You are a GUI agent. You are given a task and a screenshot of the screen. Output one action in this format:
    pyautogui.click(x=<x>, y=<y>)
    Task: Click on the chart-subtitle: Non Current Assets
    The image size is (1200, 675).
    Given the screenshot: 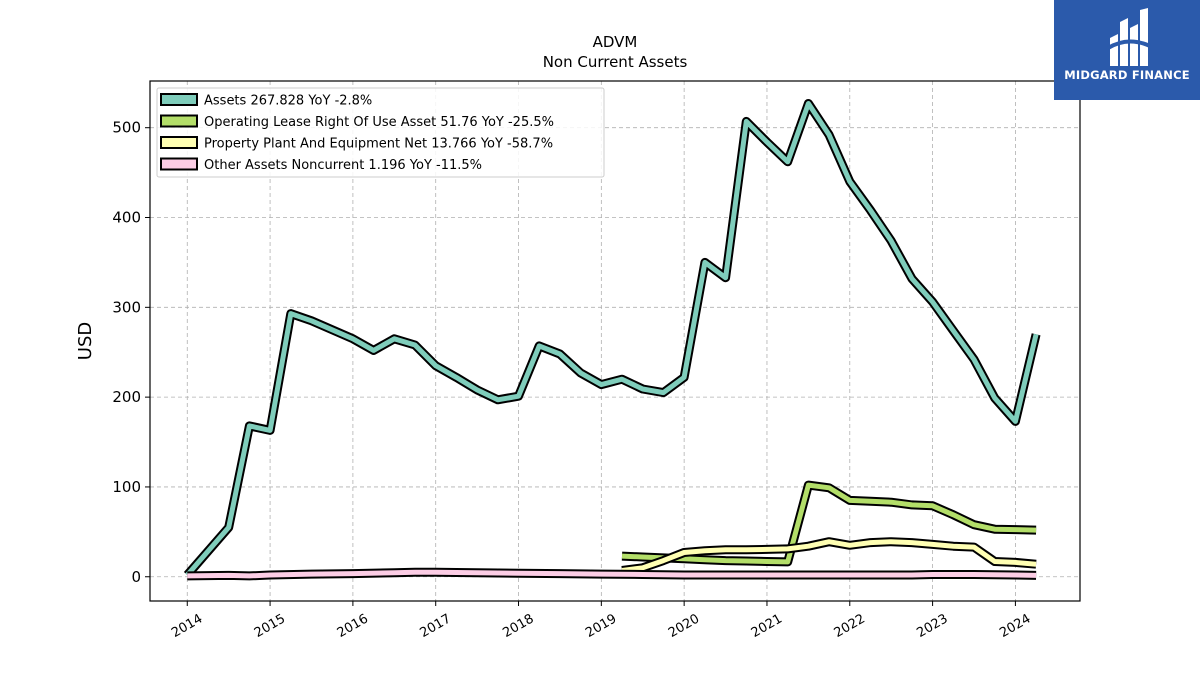 What is the action you would take?
    pyautogui.click(x=615, y=62)
    